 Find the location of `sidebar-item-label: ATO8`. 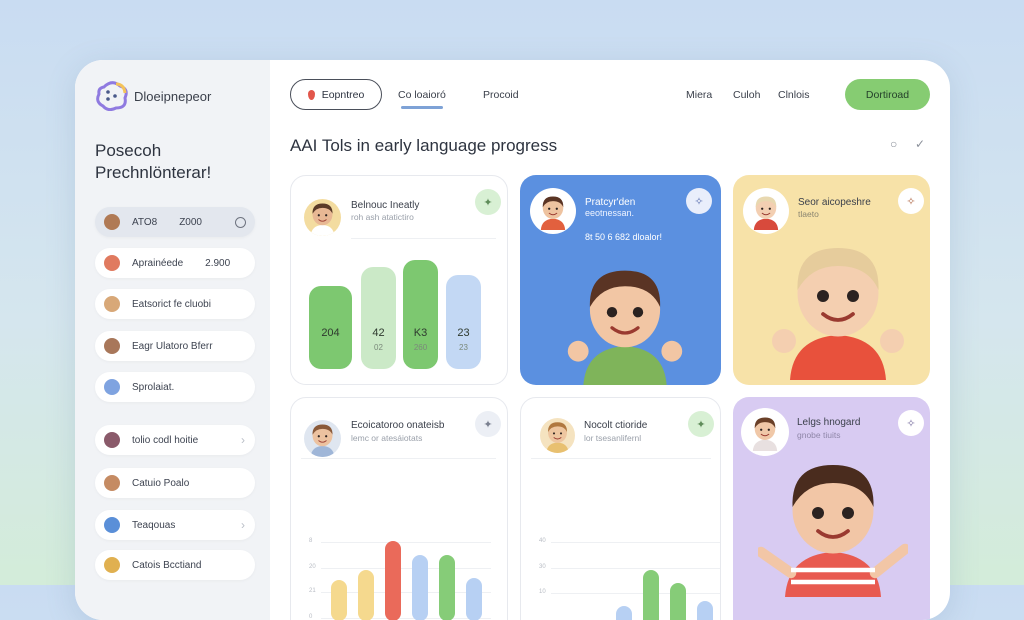

sidebar-item-label: ATO8 is located at coordinates (144, 222).